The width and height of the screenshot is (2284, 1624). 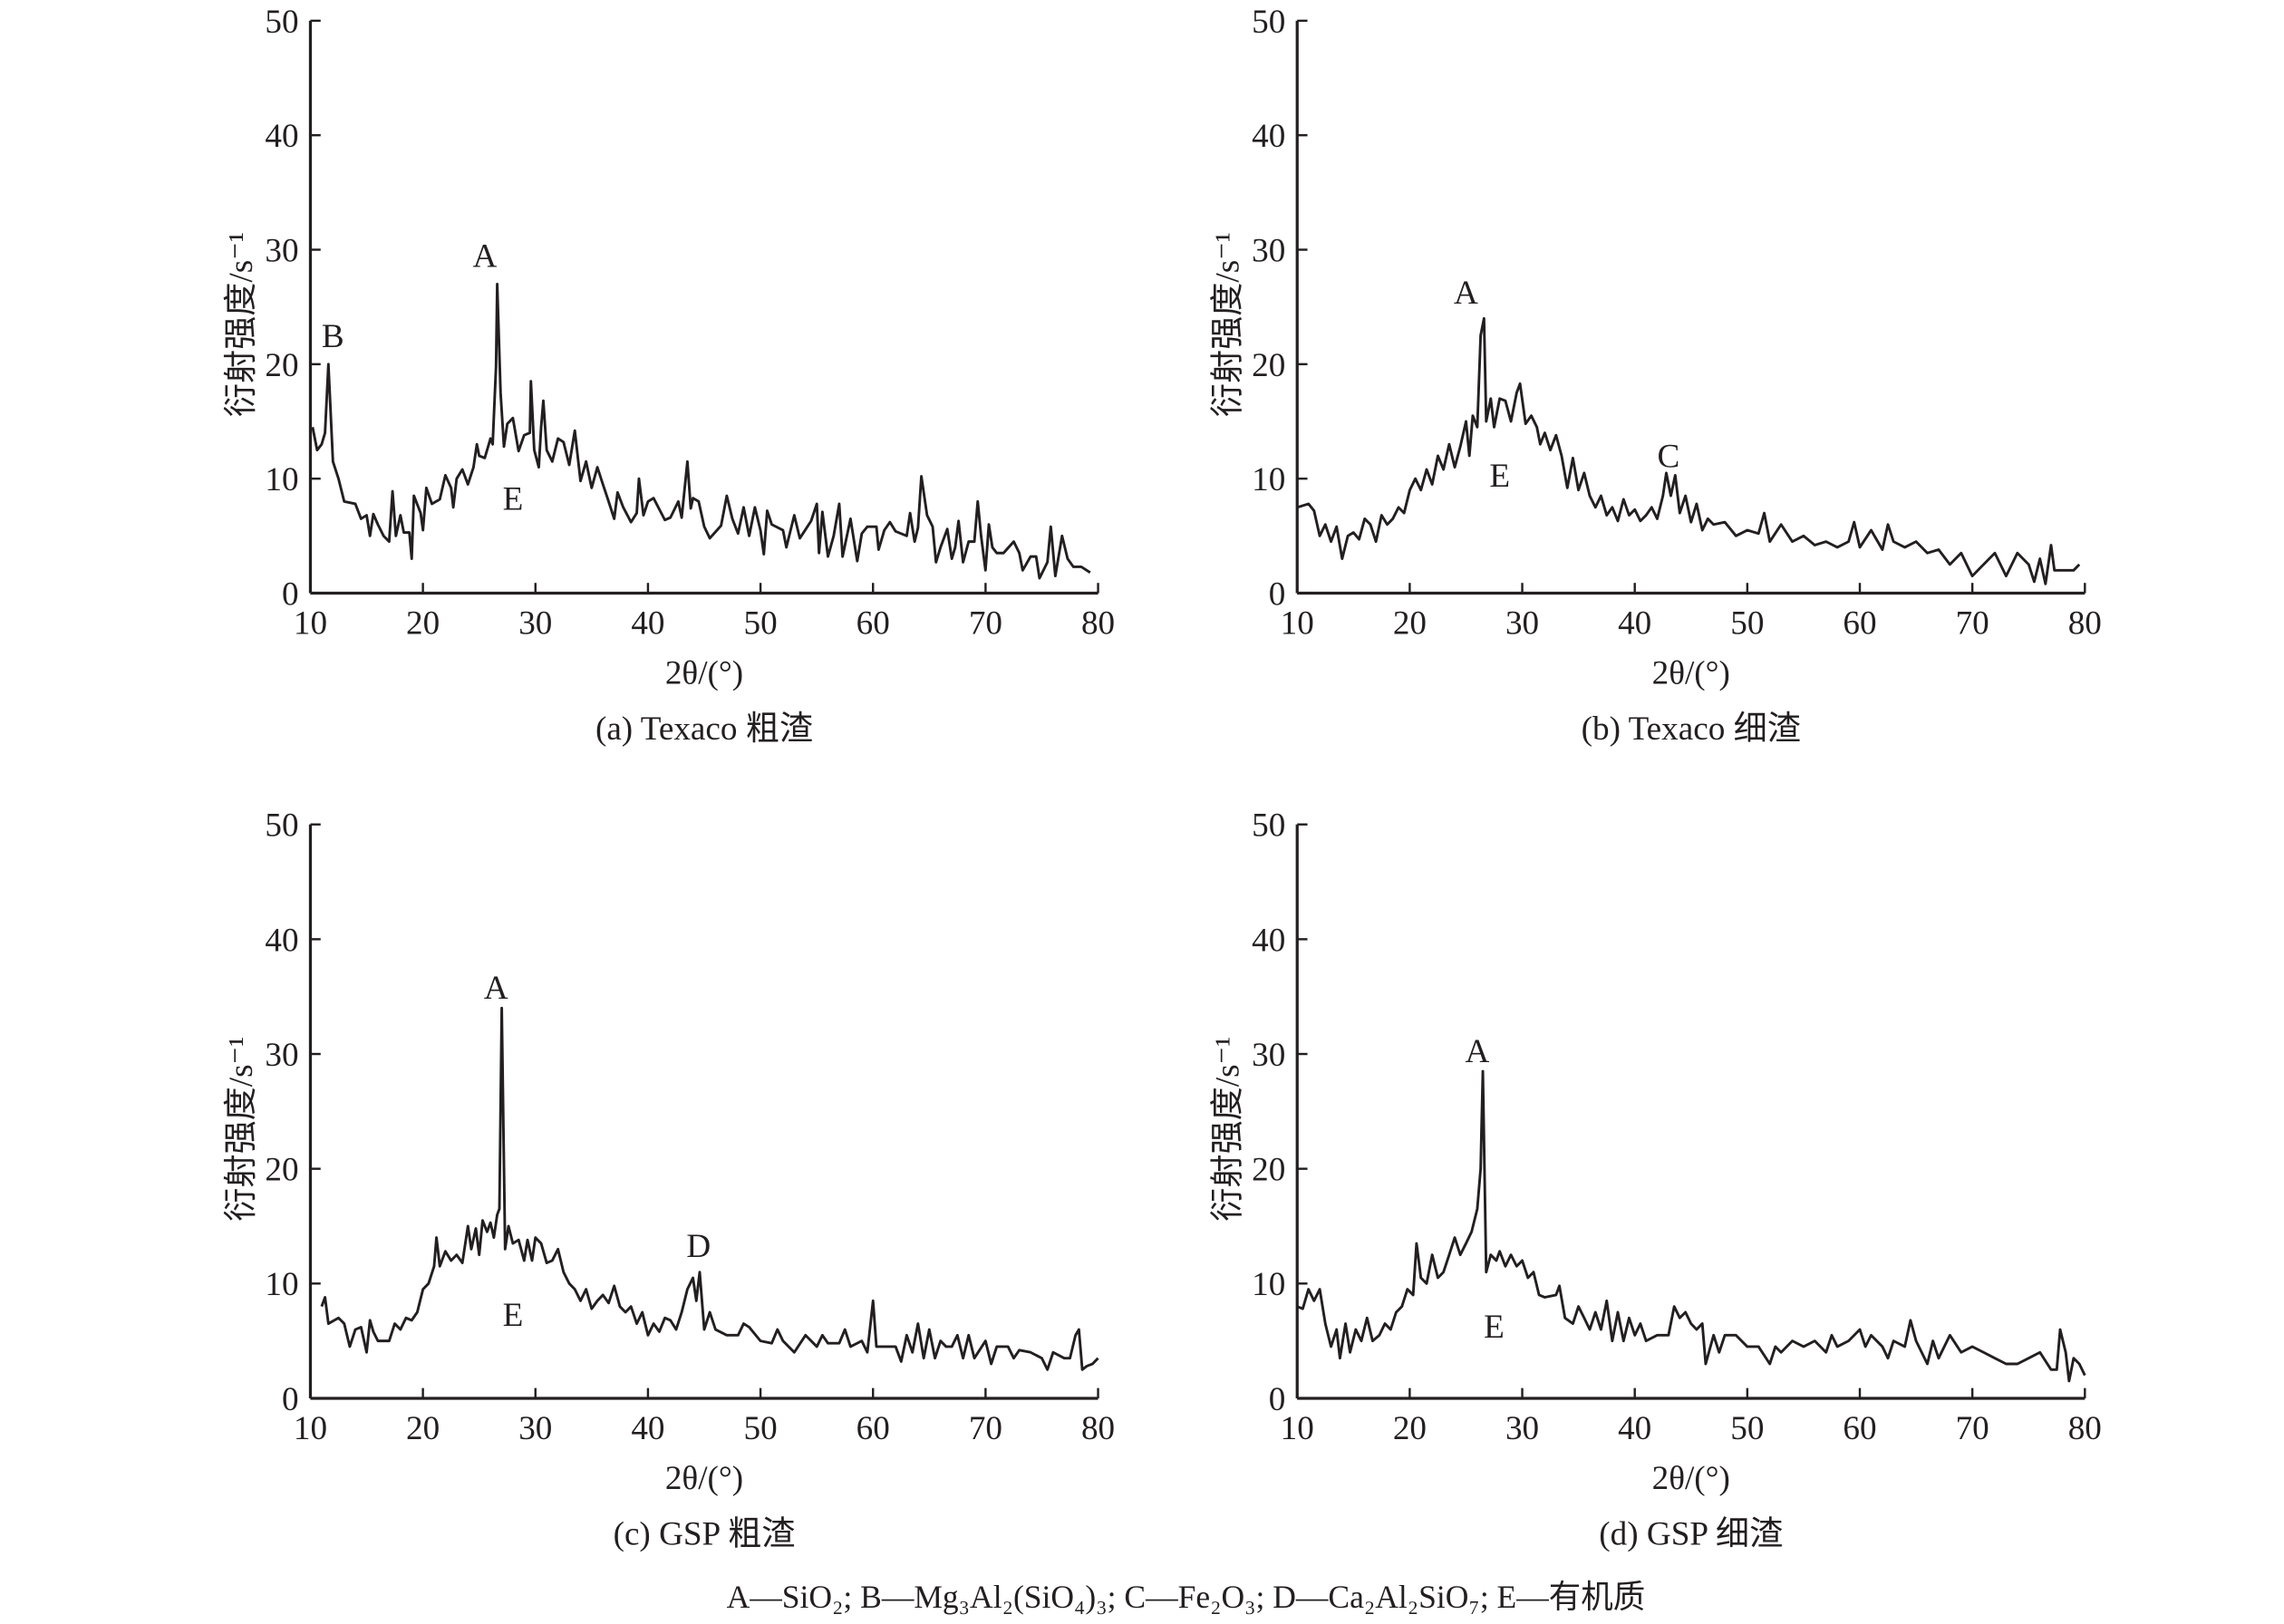 I want to click on panel-caption: (b) Texaco 细渣, so click(x=1691, y=729).